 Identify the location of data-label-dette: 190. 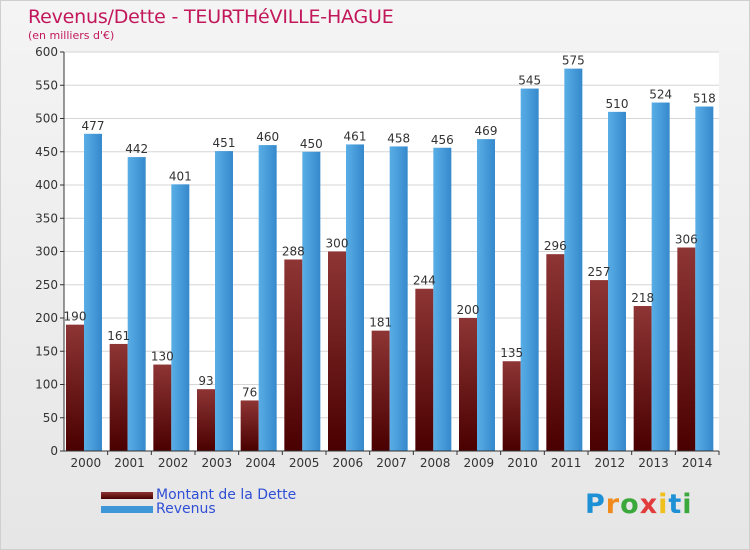
(75, 317).